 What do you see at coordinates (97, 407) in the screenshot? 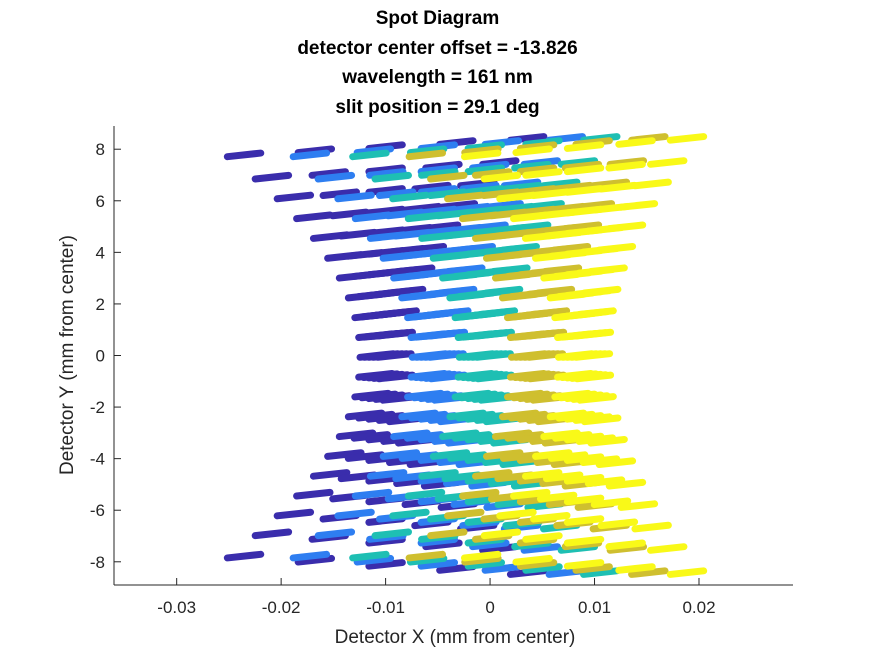
I see `y-tick-label: -2` at bounding box center [97, 407].